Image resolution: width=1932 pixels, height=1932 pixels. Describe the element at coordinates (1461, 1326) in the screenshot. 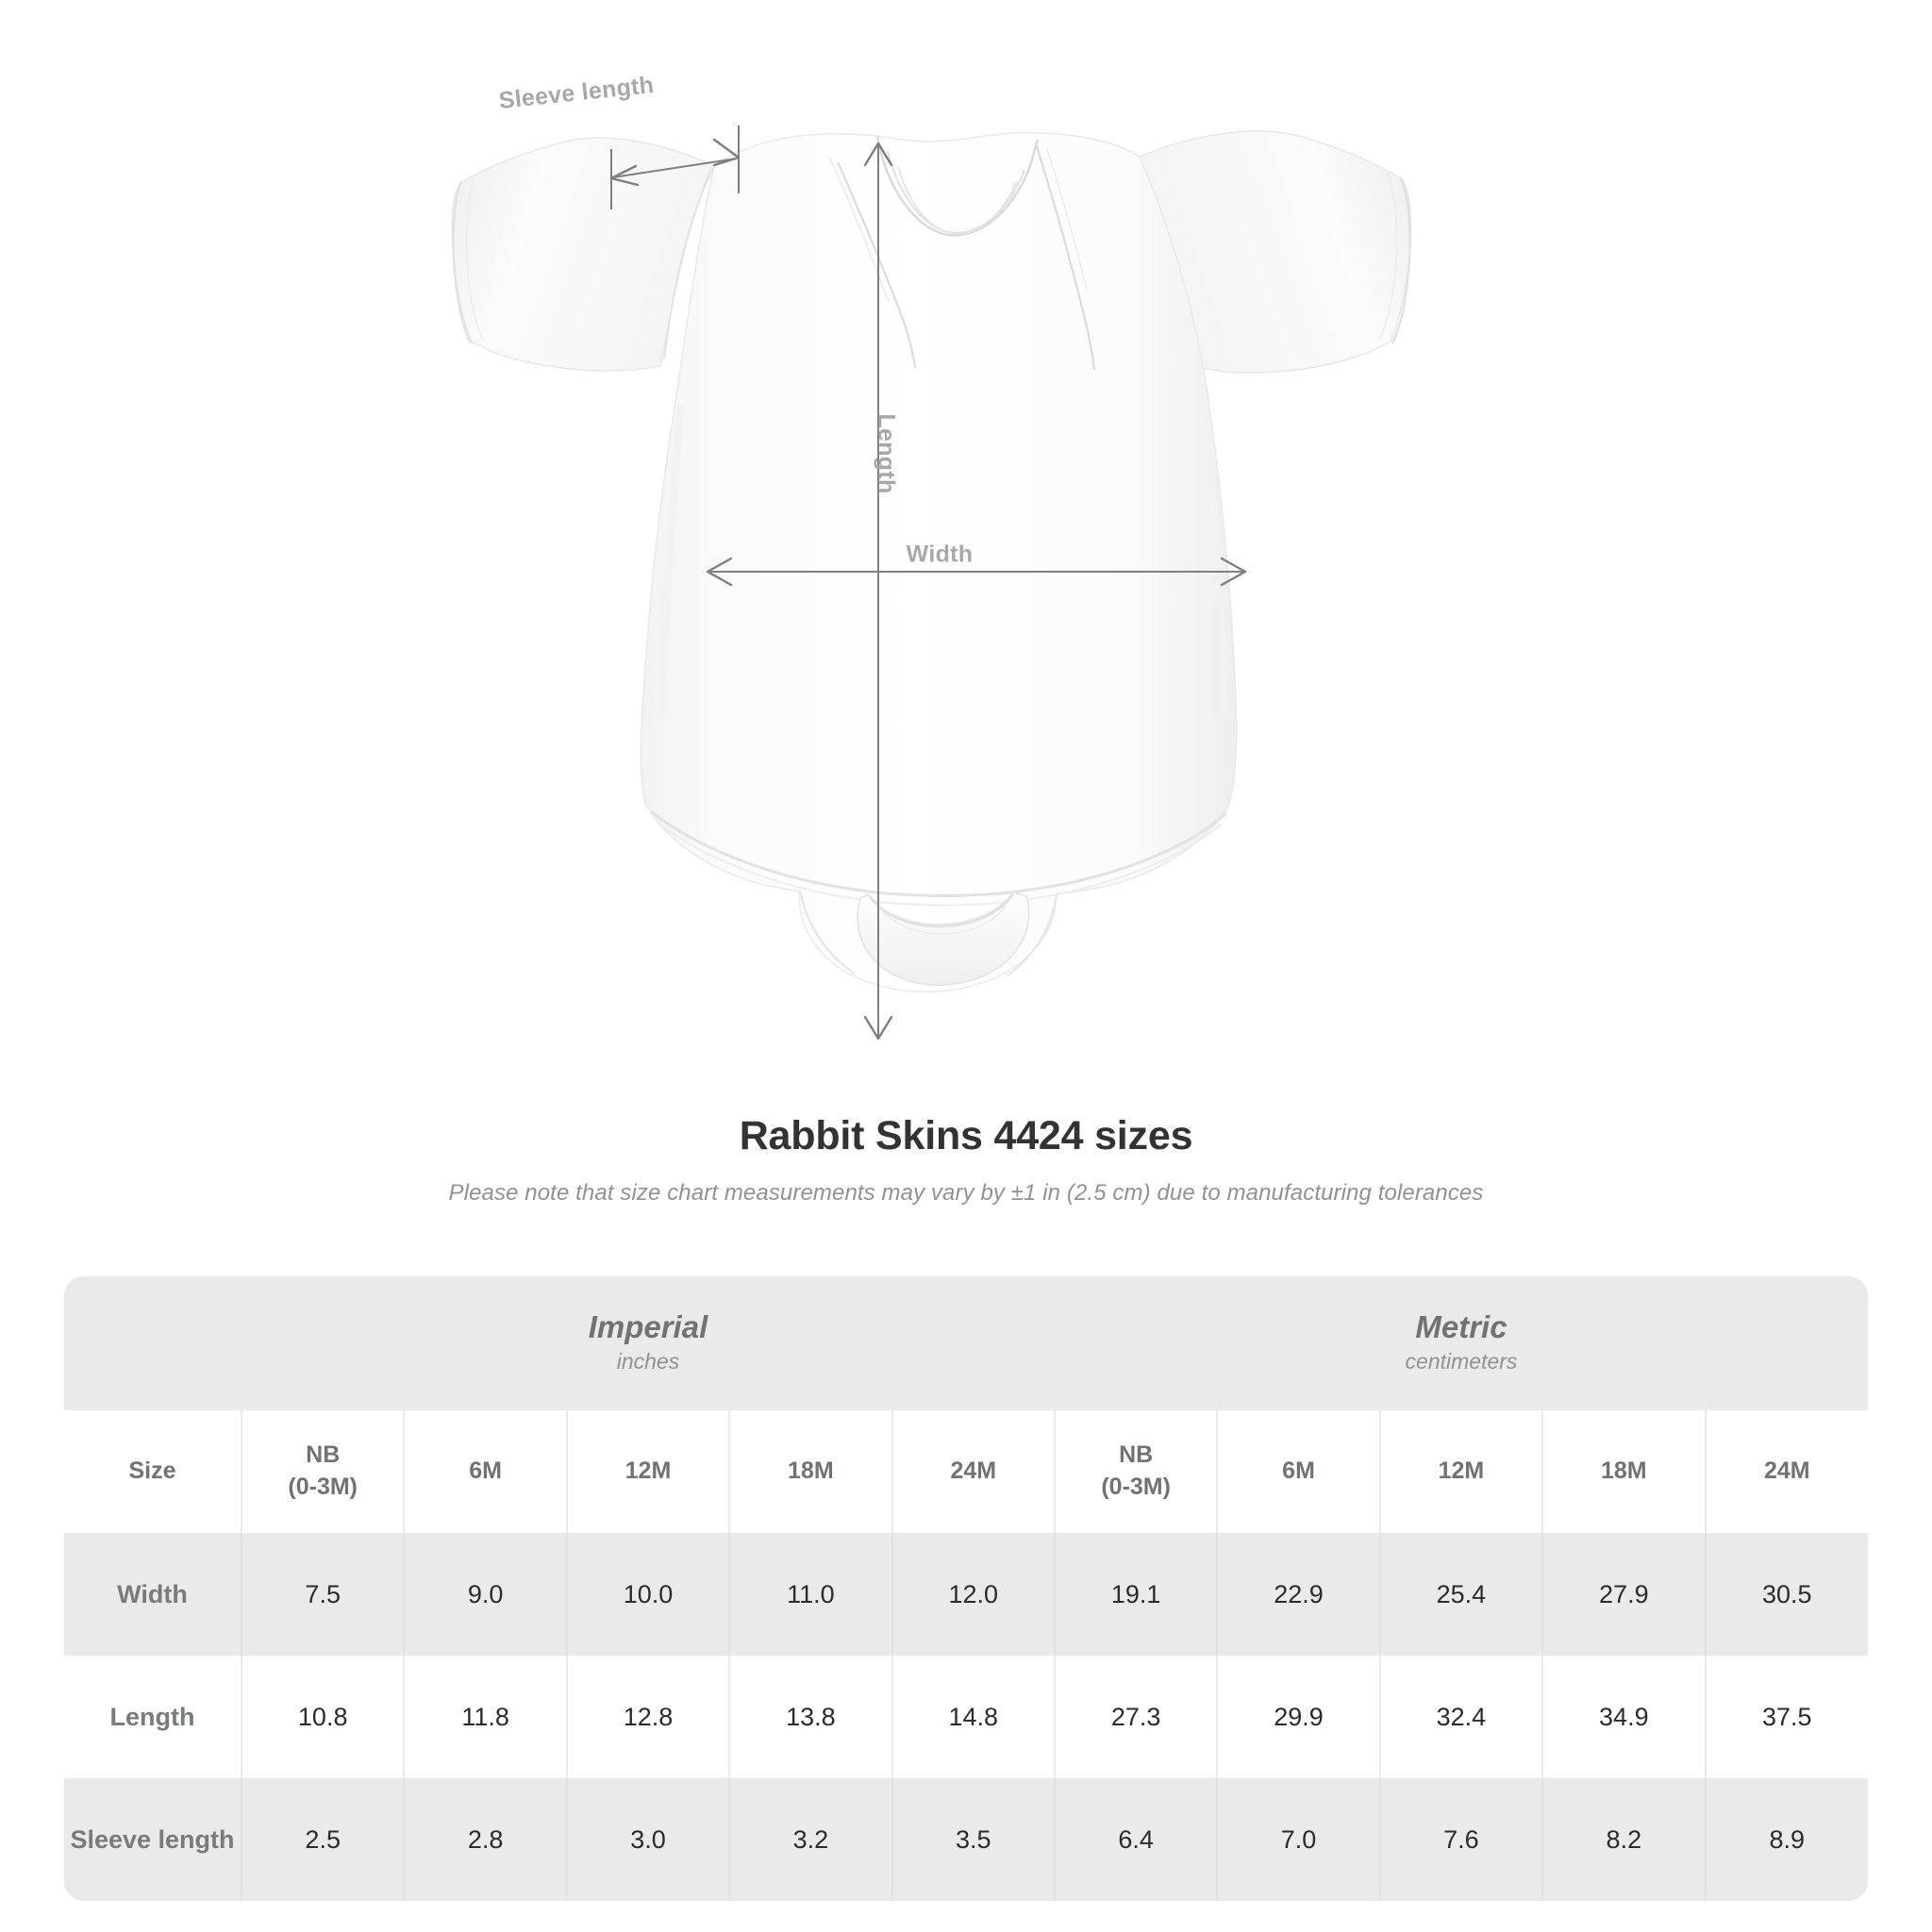

I see `unit-group-metric-name: Metric` at that location.